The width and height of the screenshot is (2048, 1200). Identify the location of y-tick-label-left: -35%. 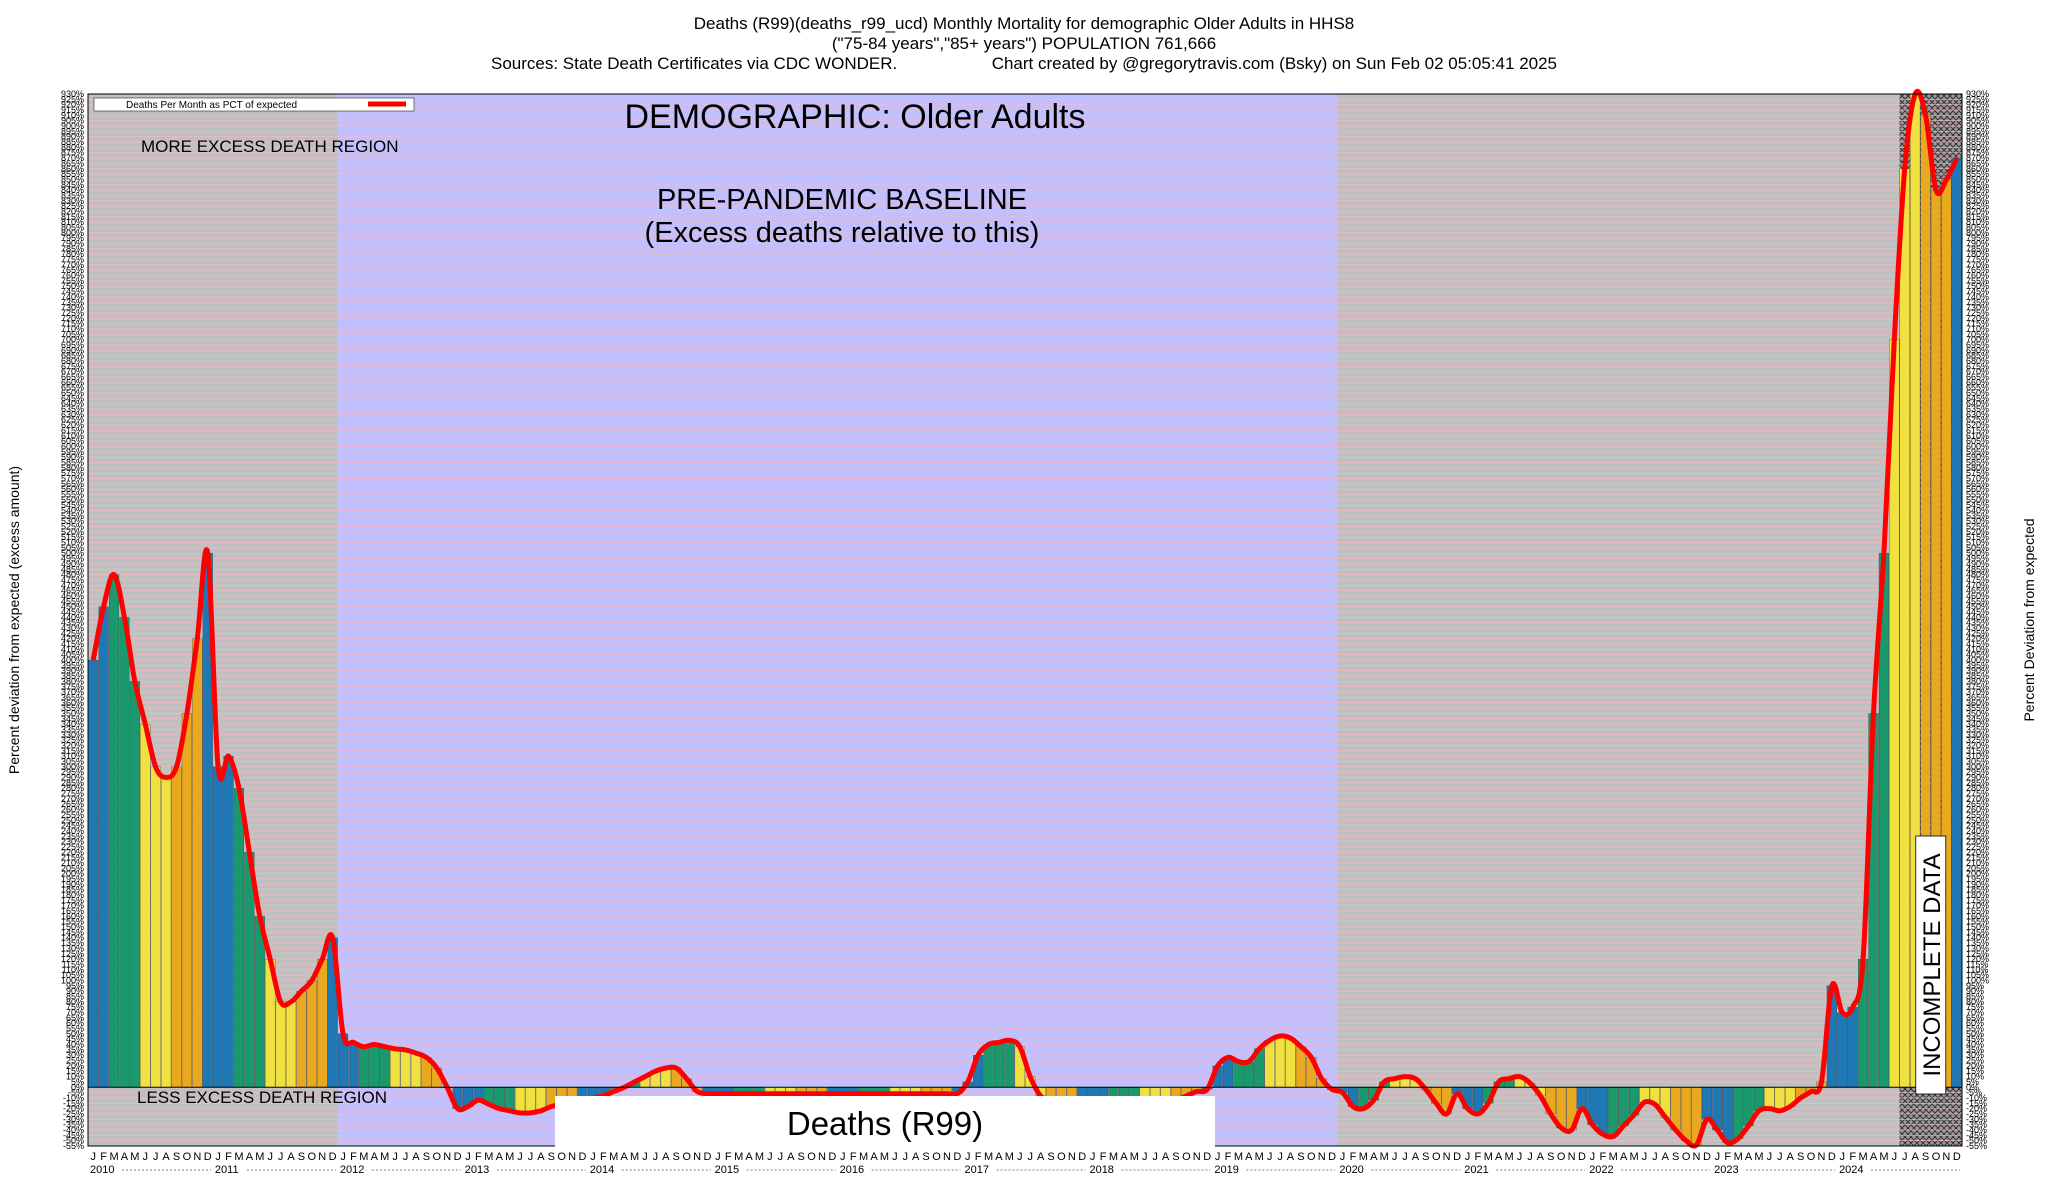
(73, 1125).